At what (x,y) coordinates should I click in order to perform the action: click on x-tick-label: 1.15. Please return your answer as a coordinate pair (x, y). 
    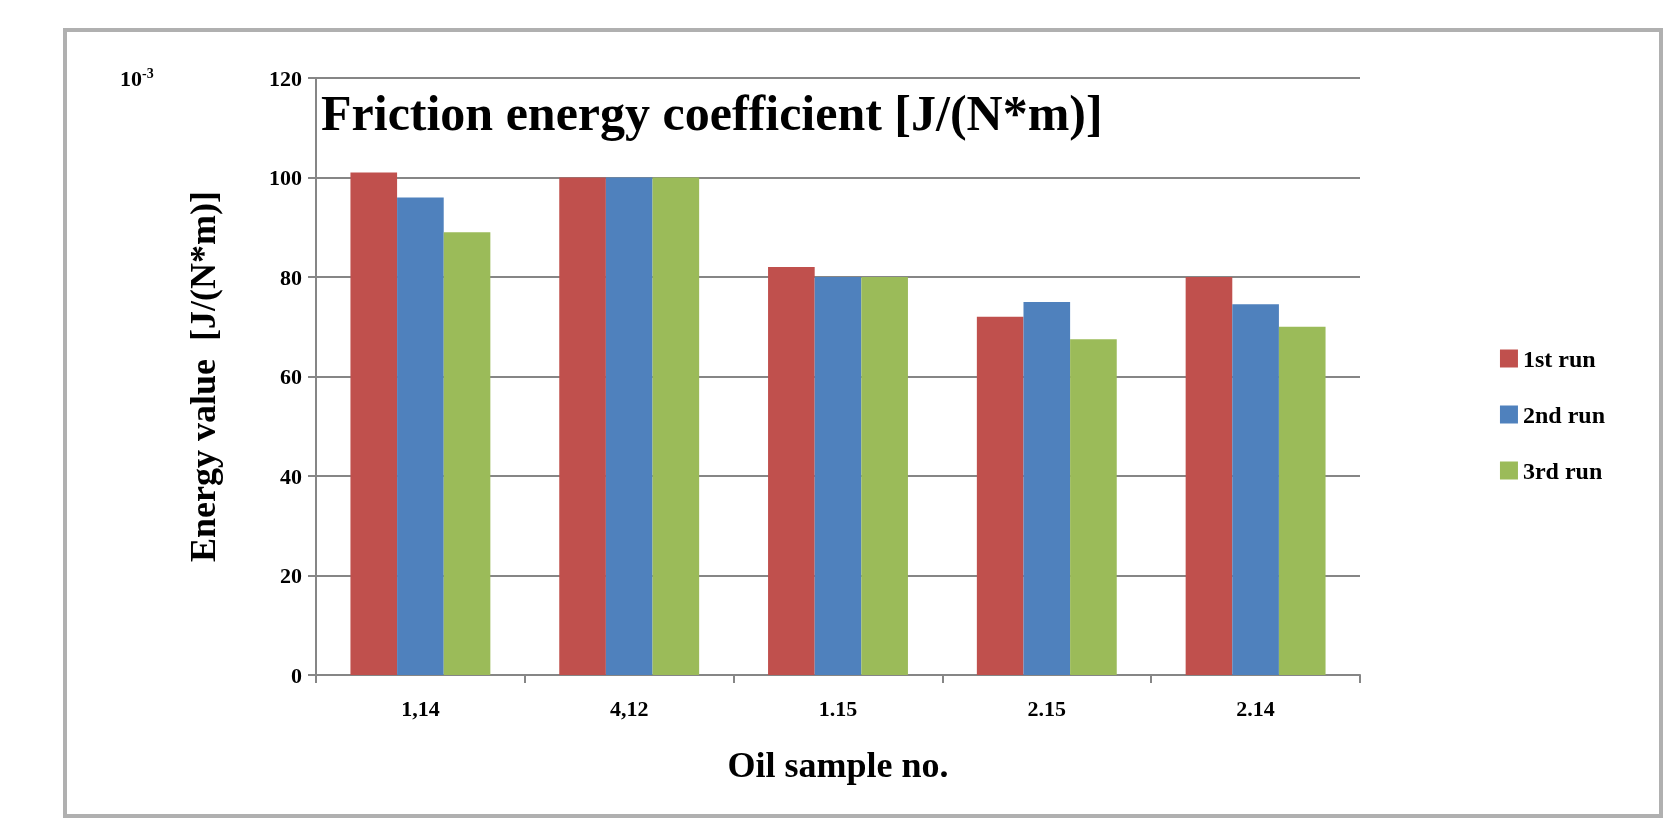
    Looking at the image, I should click on (838, 708).